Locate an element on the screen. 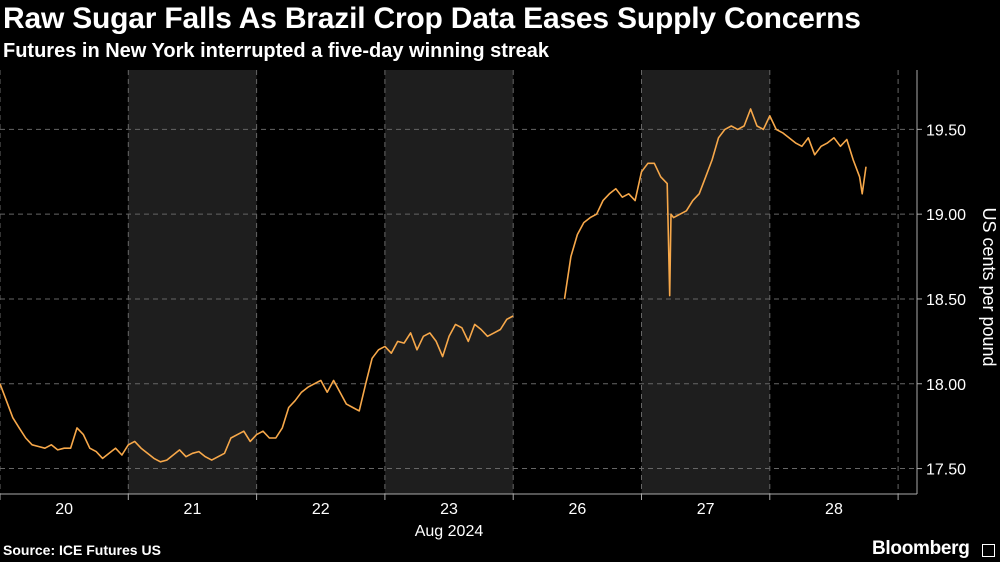  y-axis-ticks: 17.50 18.00 18.50 19.00 19.50 is located at coordinates (941, 300).